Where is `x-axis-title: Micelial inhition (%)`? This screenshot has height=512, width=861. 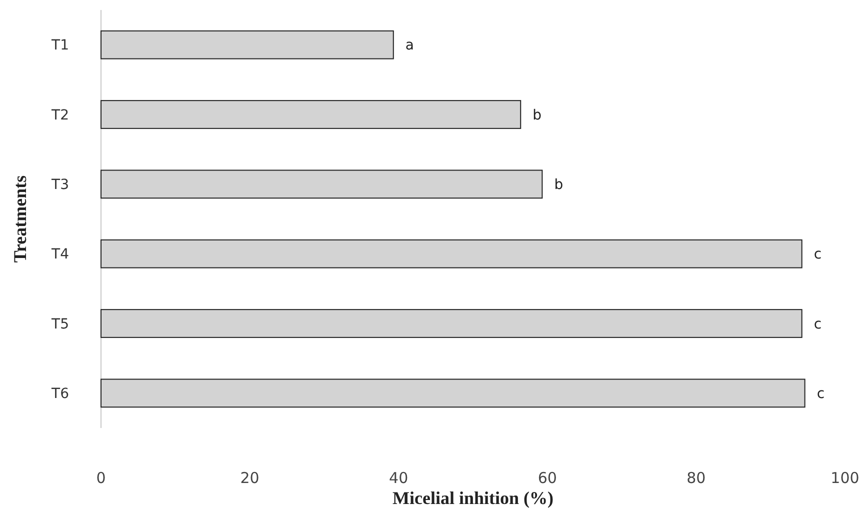
x-axis-title: Micelial inhition (%) is located at coordinates (473, 498).